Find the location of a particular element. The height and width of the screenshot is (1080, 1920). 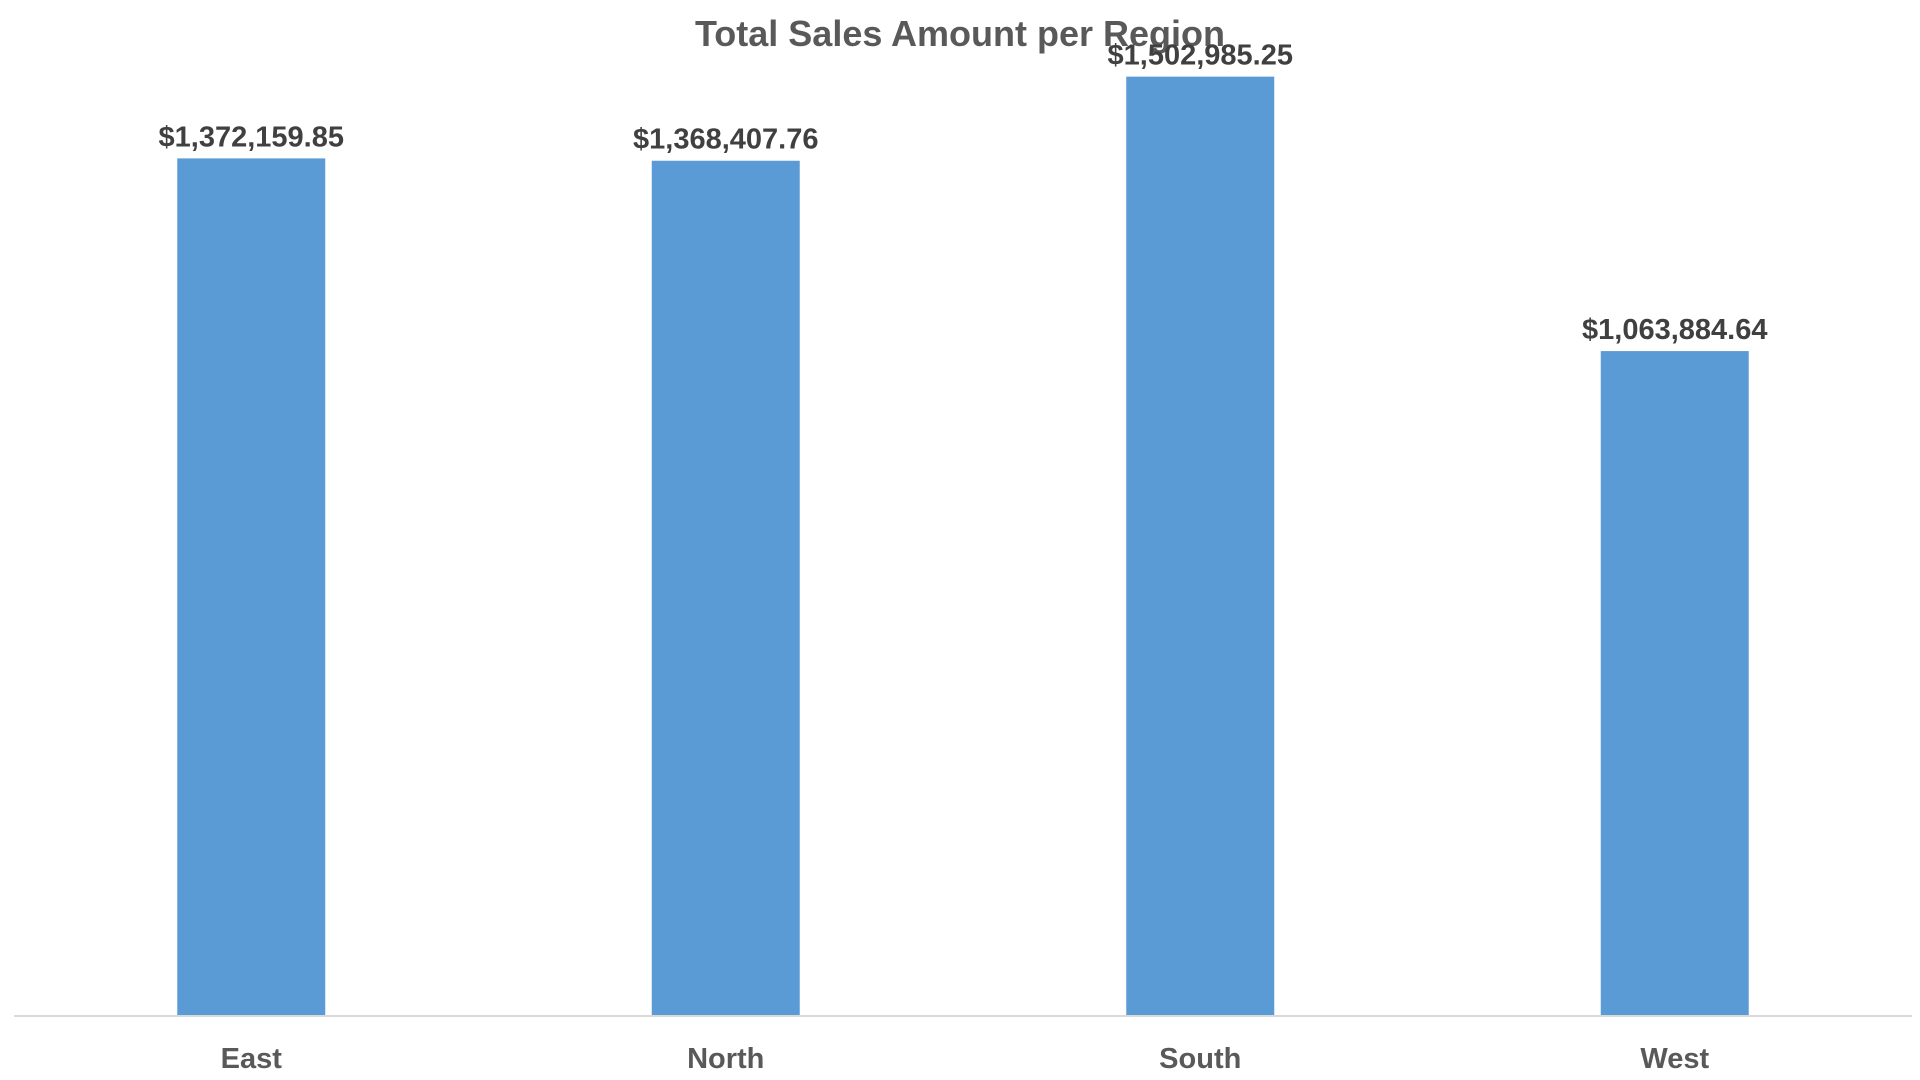

data-label-west: $1,063,884.64 is located at coordinates (1674, 330).